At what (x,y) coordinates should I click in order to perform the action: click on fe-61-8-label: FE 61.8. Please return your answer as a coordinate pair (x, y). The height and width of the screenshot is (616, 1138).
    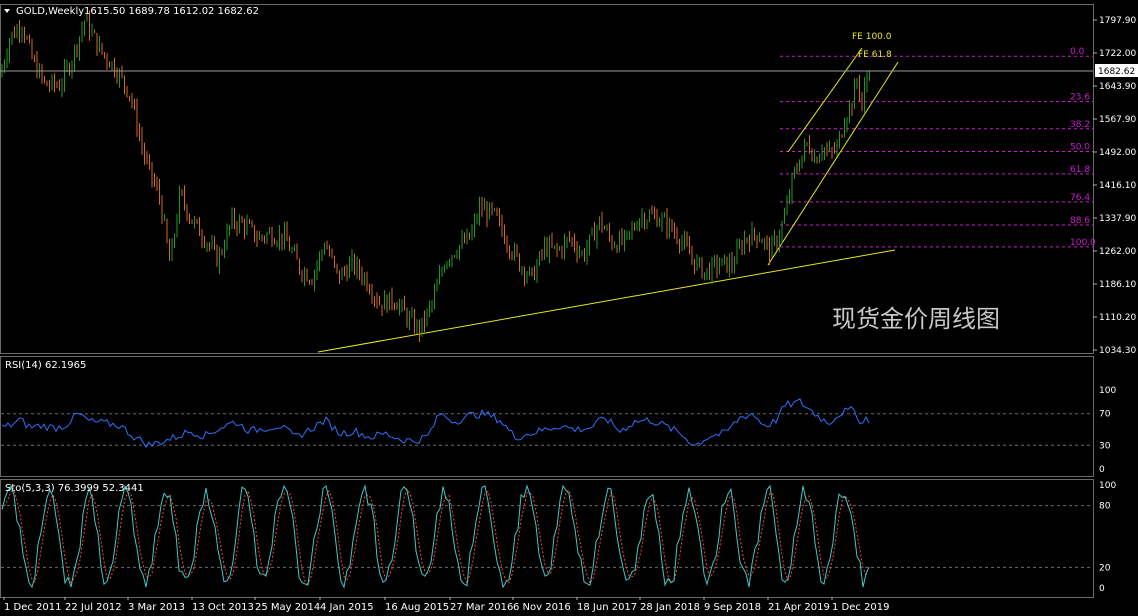
    Looking at the image, I should click on (875, 55).